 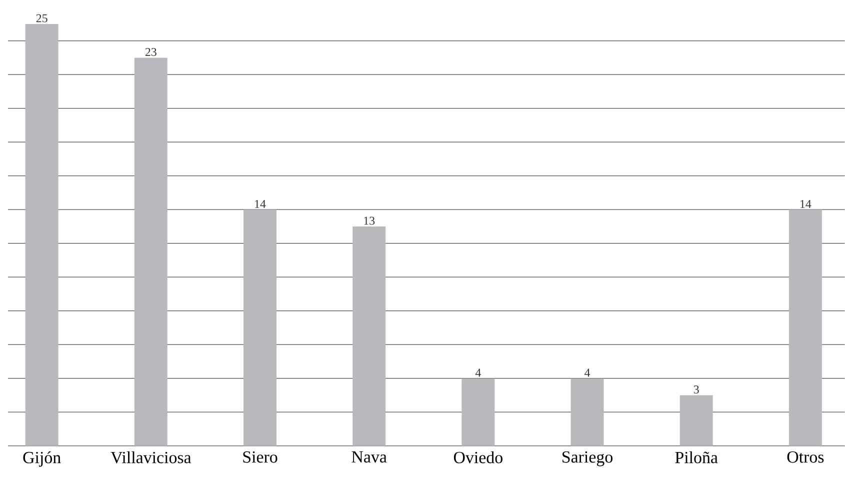 What do you see at coordinates (696, 390) in the screenshot?
I see `data-label: 3` at bounding box center [696, 390].